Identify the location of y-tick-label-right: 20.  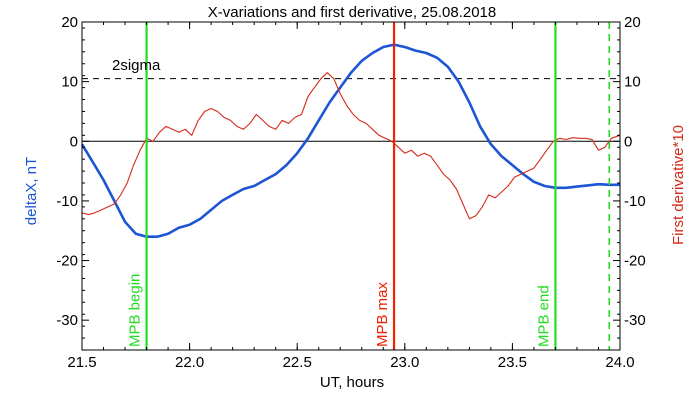
(632, 22).